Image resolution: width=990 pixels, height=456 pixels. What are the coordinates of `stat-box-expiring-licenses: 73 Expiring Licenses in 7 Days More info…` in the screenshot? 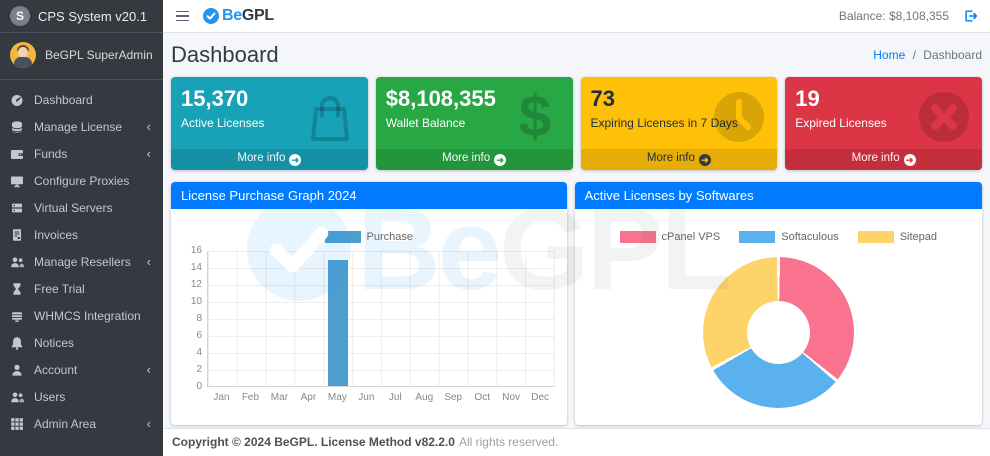 It's located at (679, 123).